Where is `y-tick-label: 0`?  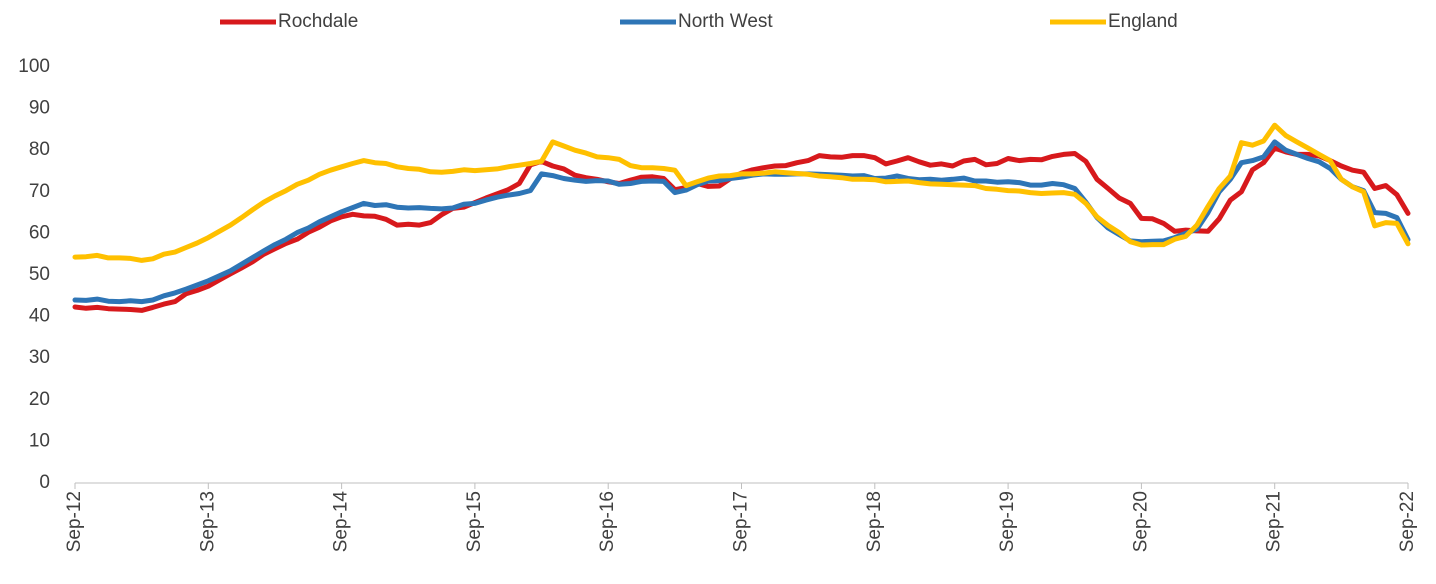
y-tick-label: 0 is located at coordinates (44, 482).